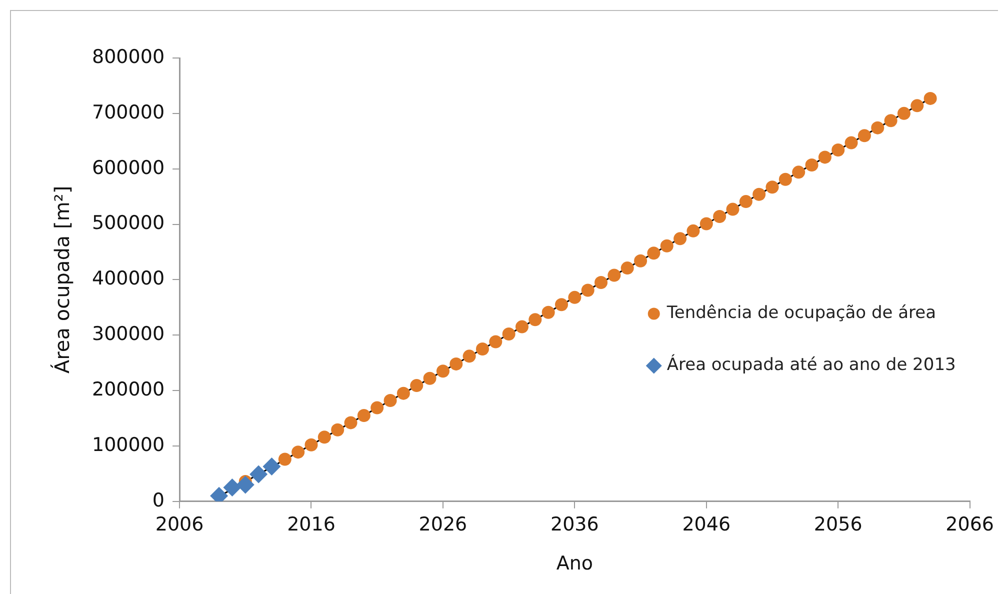 This screenshot has height=594, width=1000. What do you see at coordinates (128, 279) in the screenshot?
I see `y-tick-label: 400000` at bounding box center [128, 279].